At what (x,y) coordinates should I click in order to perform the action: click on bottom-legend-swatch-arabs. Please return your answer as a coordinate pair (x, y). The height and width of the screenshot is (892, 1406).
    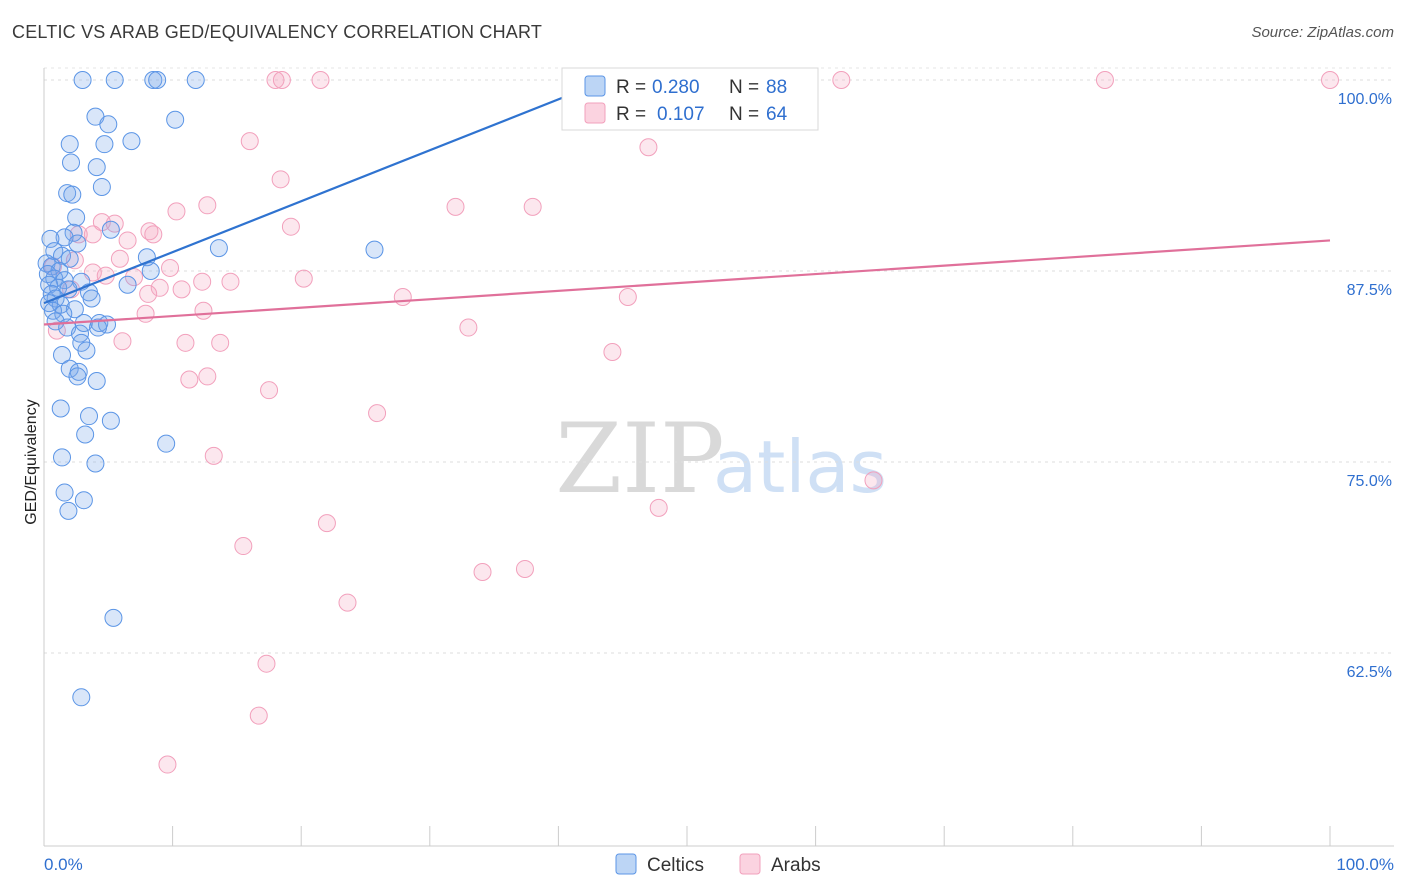
    Looking at the image, I should click on (750, 864).